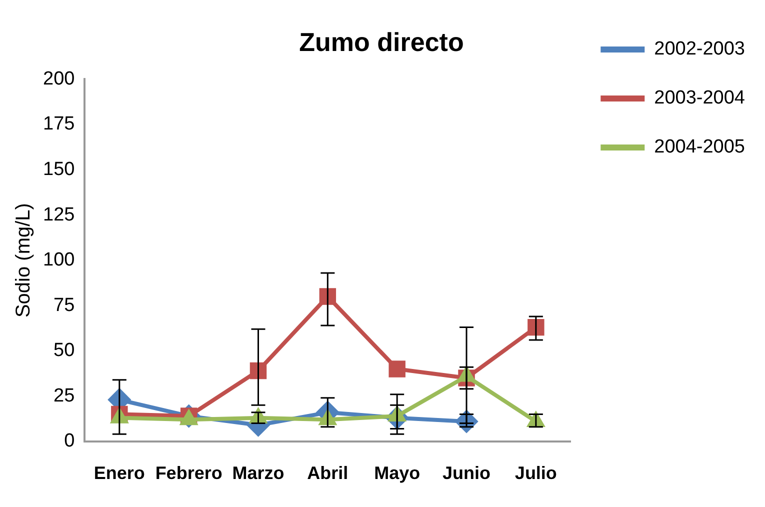 This screenshot has height=507, width=765. What do you see at coordinates (59, 260) in the screenshot?
I see `y-tick-label: 100` at bounding box center [59, 260].